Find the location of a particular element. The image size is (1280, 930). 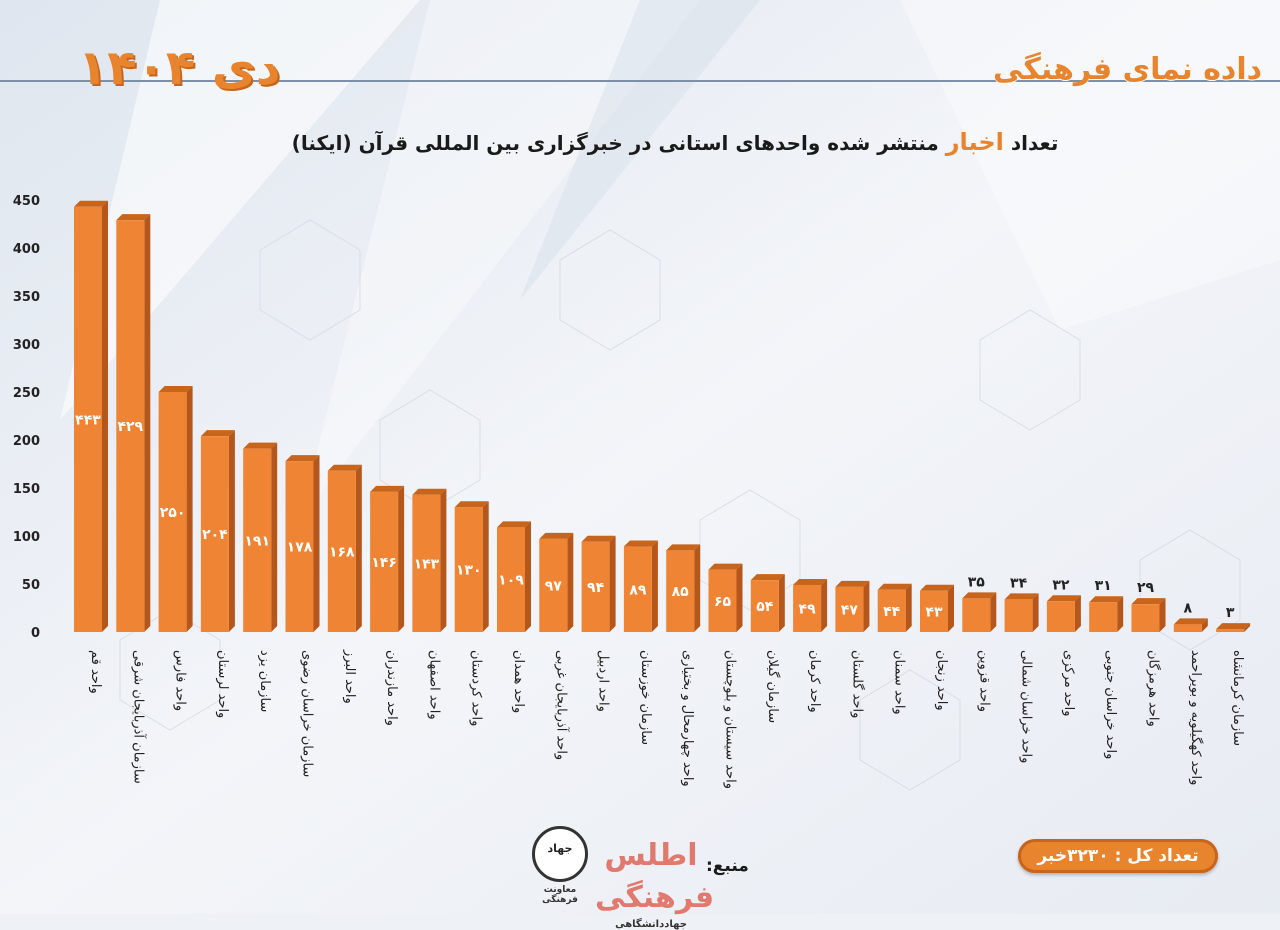

bar-value-label: ۱۶۸ is located at coordinates (342, 552).